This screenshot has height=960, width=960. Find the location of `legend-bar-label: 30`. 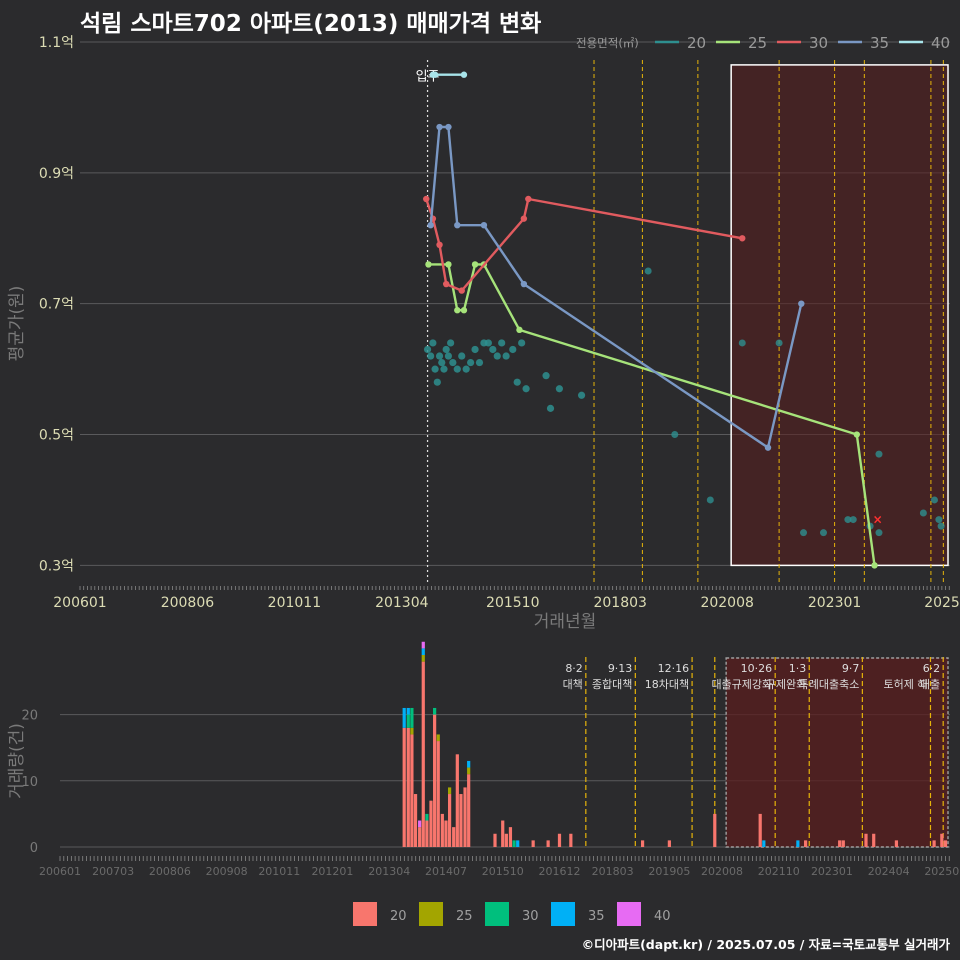

legend-bar-label: 30 is located at coordinates (530, 916).